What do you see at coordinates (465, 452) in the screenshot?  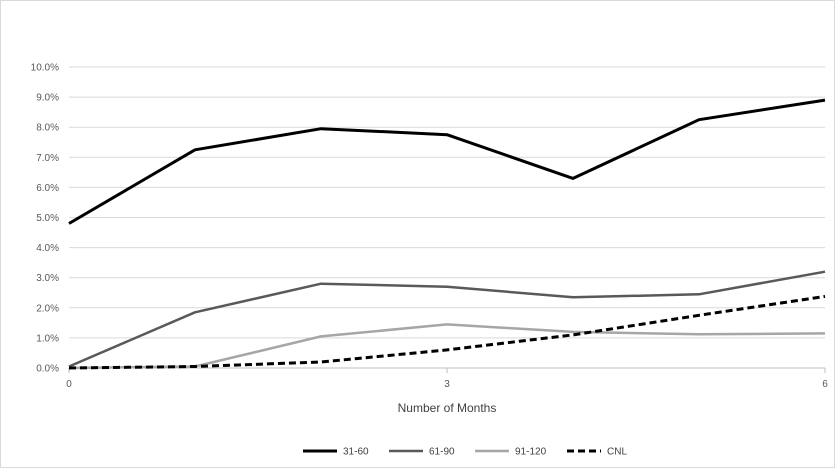 I see `legend: 31-60 61-90 91-120 CNL` at bounding box center [465, 452].